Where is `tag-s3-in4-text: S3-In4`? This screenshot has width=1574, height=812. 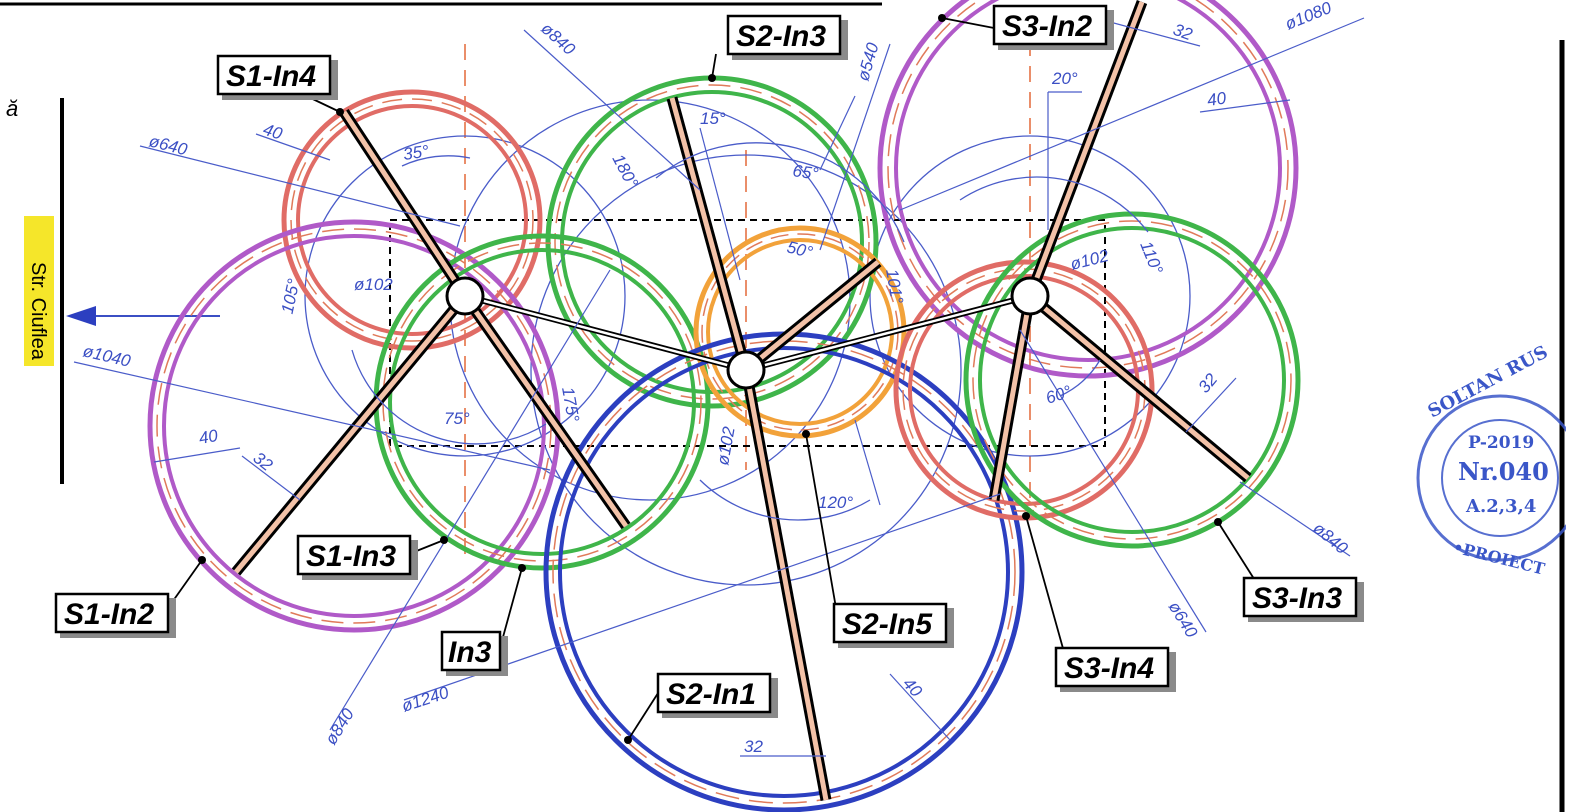
tag-s3-in4-text: S3-In4 is located at coordinates (1109, 668).